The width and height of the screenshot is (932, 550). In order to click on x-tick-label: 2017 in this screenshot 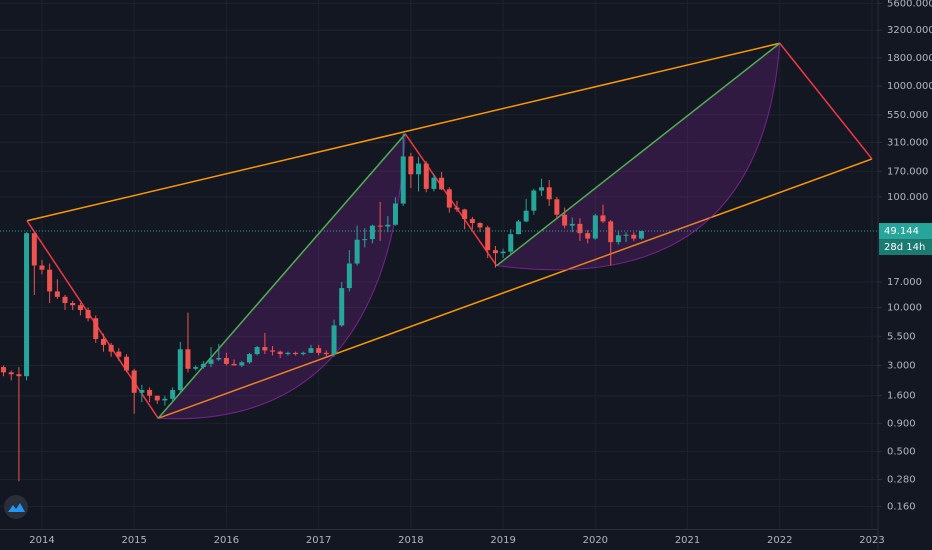, I will do `click(318, 540)`.